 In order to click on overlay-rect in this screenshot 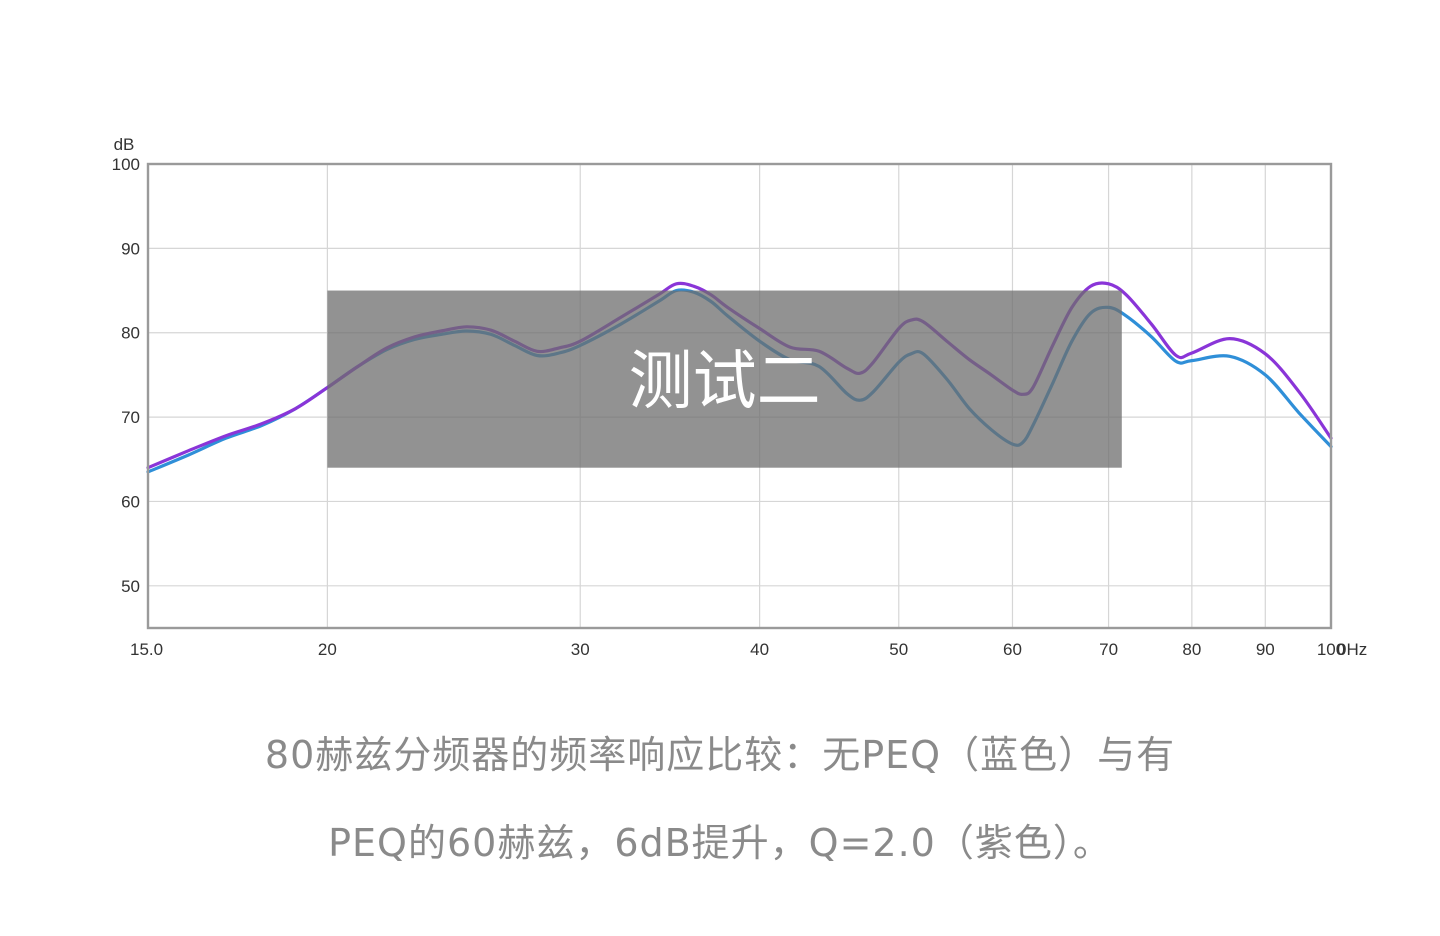, I will do `click(724, 379)`.